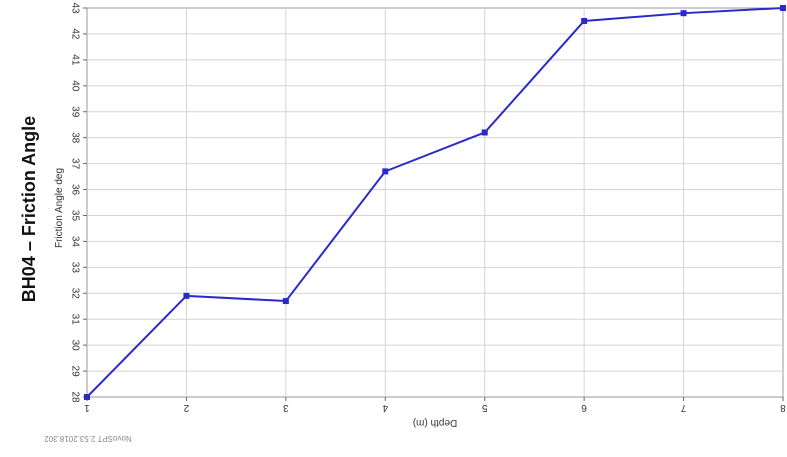 The height and width of the screenshot is (457, 787). I want to click on x-tick-label: 3, so click(286, 407).